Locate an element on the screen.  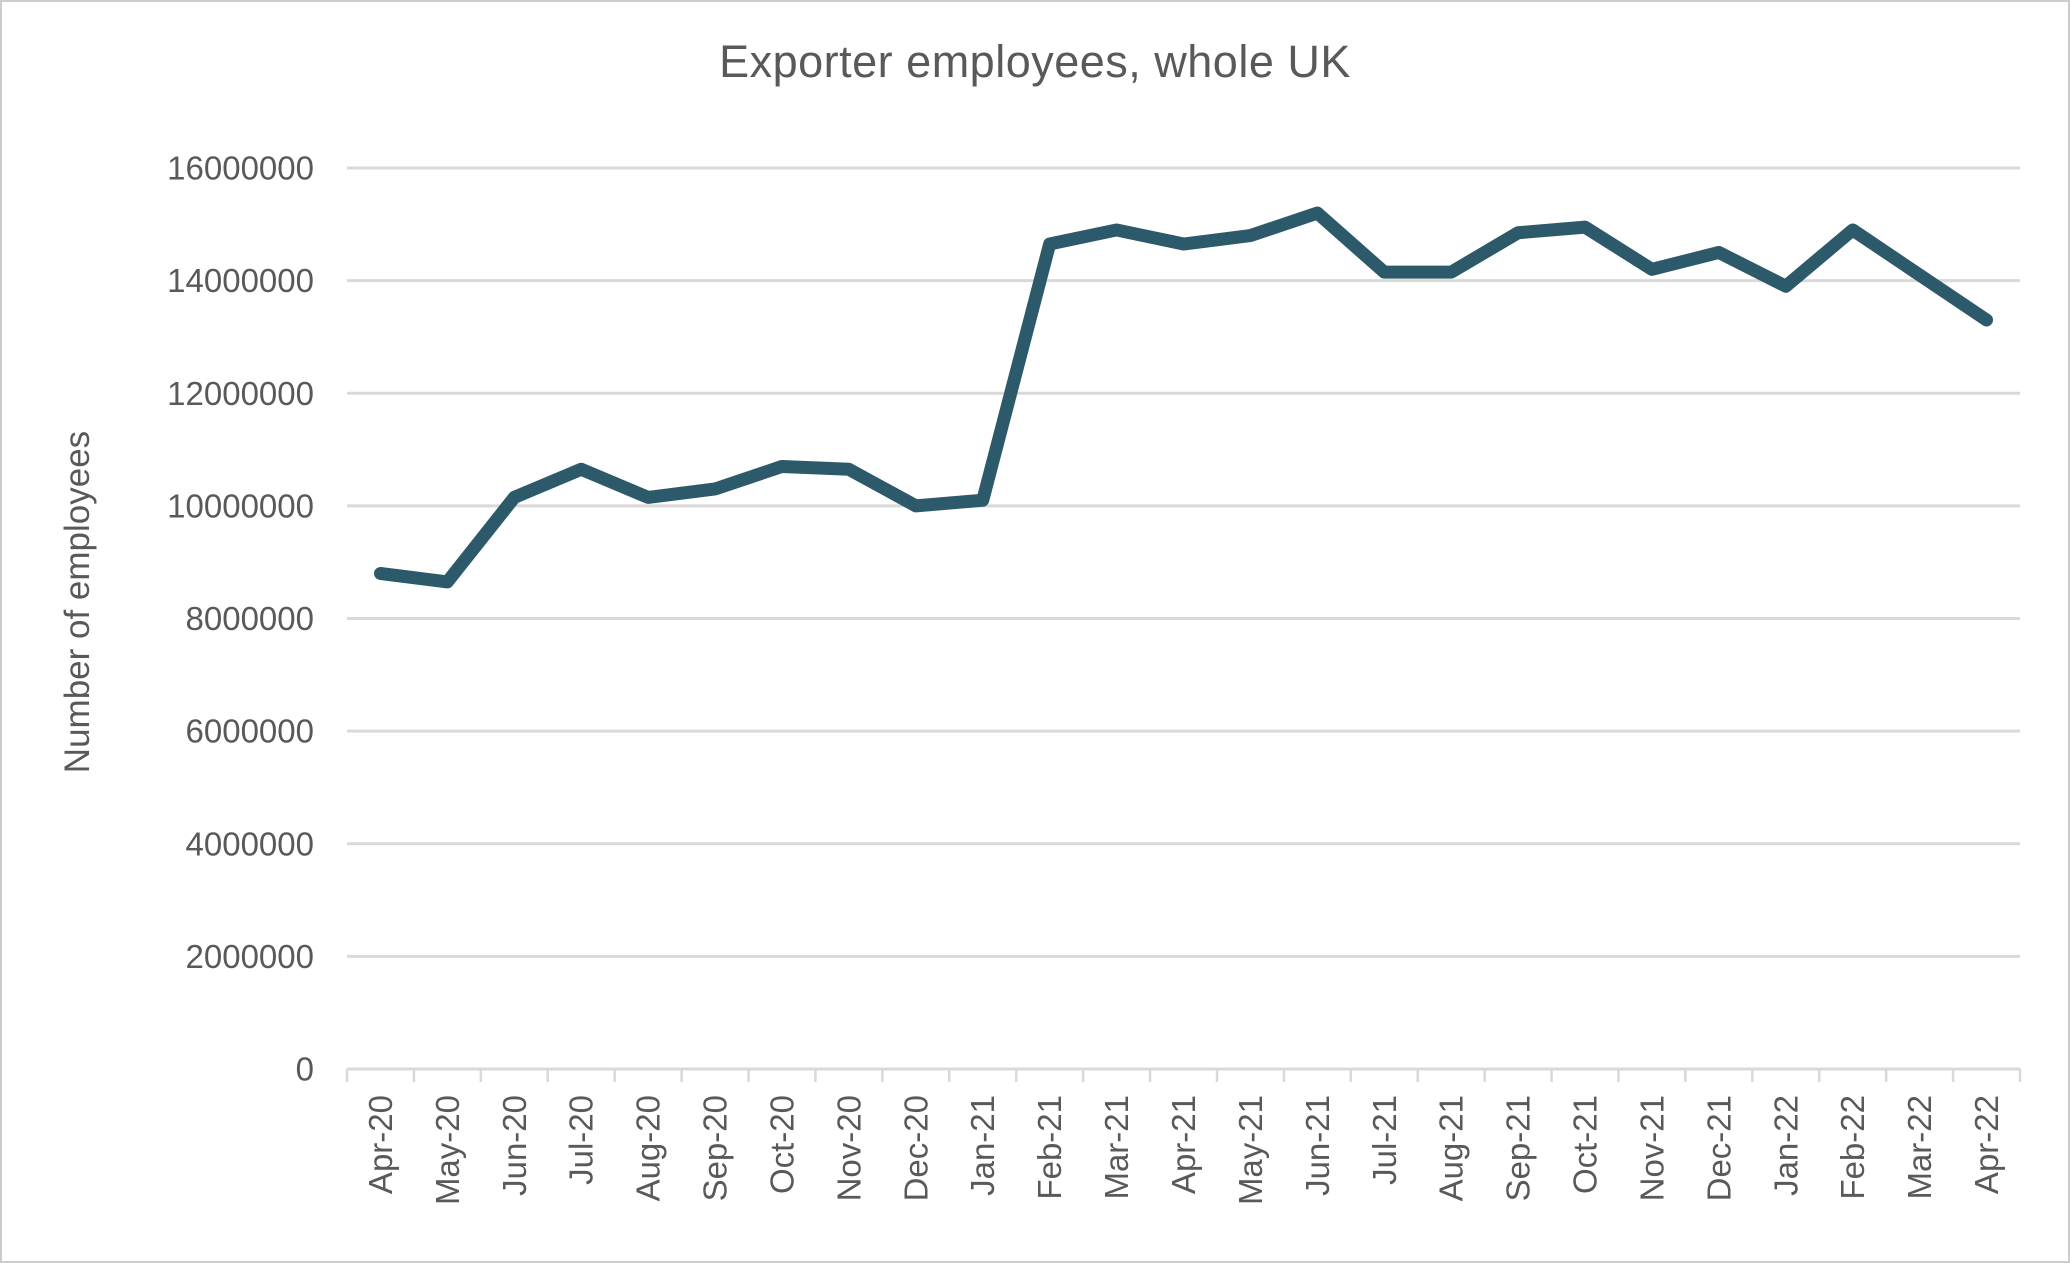
y-tick-label: 0 is located at coordinates (305, 1069).